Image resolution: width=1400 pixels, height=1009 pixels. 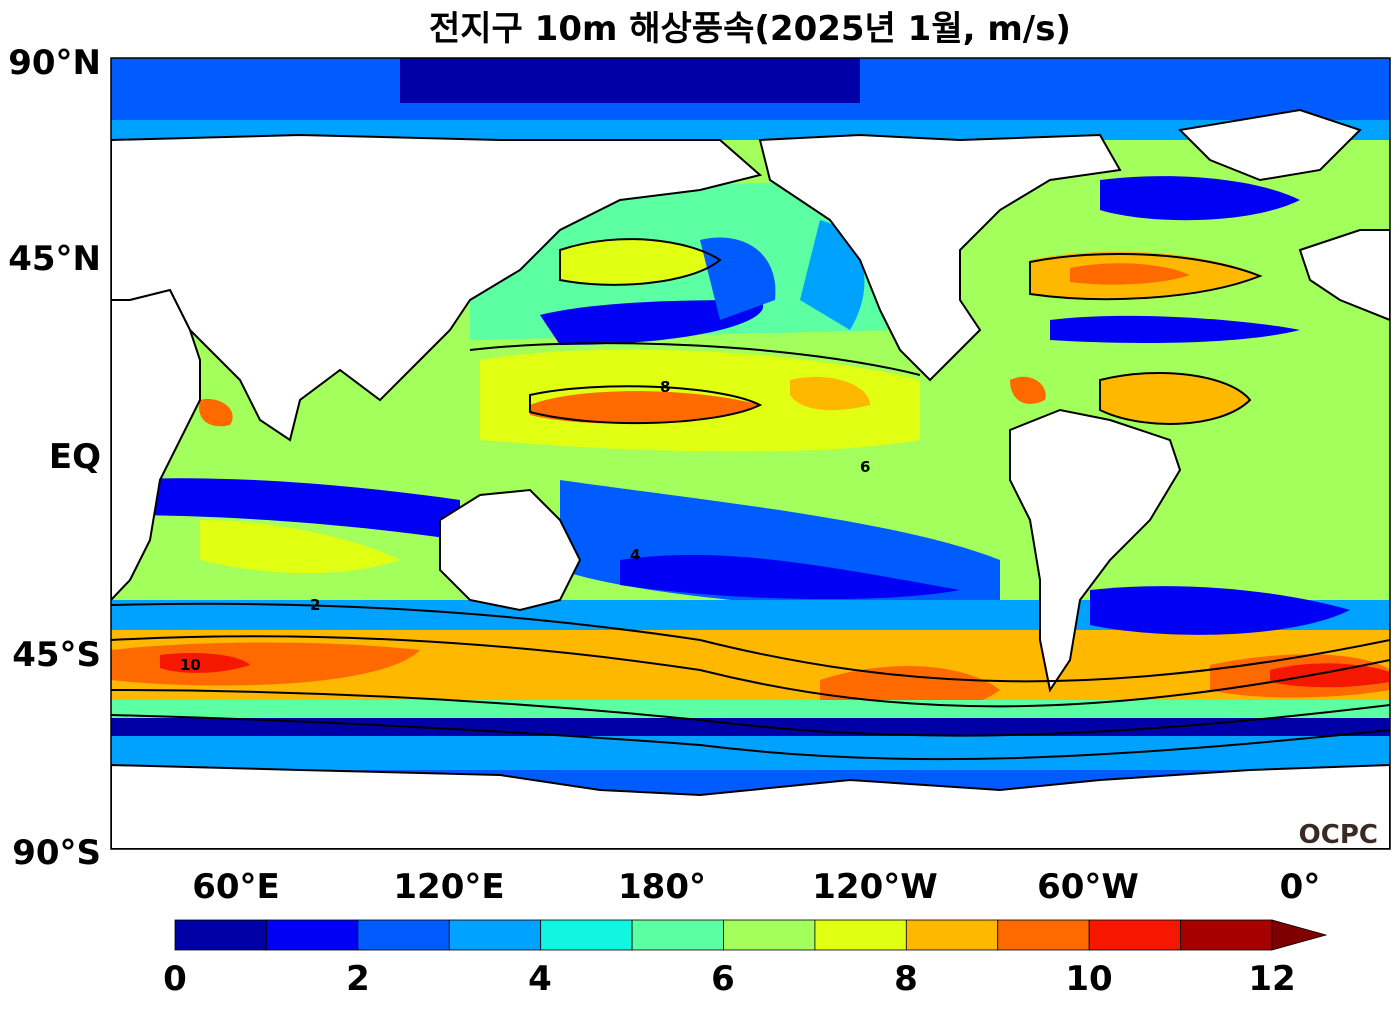 I want to click on south-atlantic-calm, so click(x=1220, y=610).